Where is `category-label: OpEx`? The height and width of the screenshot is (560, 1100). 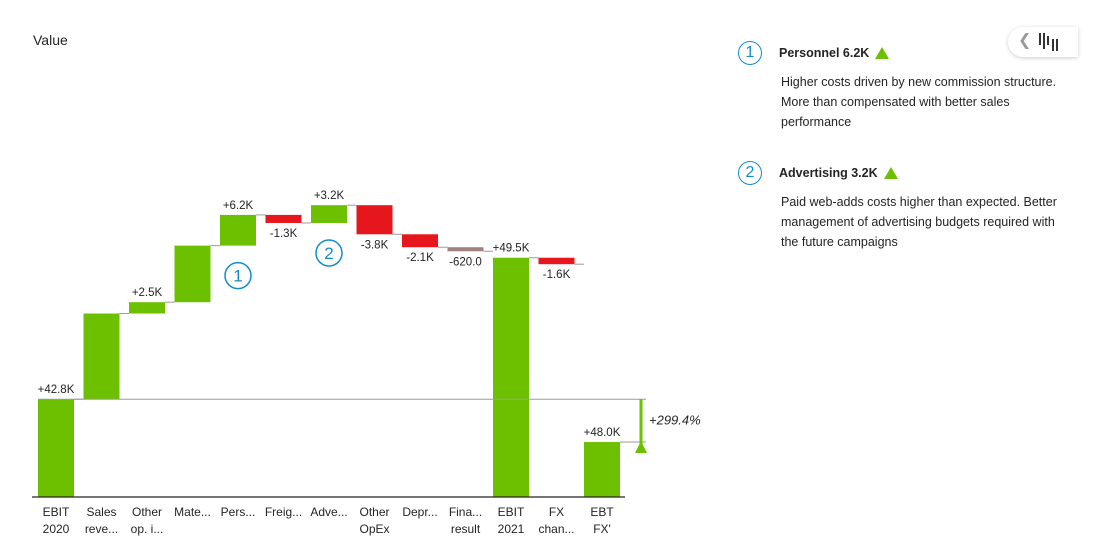
category-label: OpEx is located at coordinates (374, 529).